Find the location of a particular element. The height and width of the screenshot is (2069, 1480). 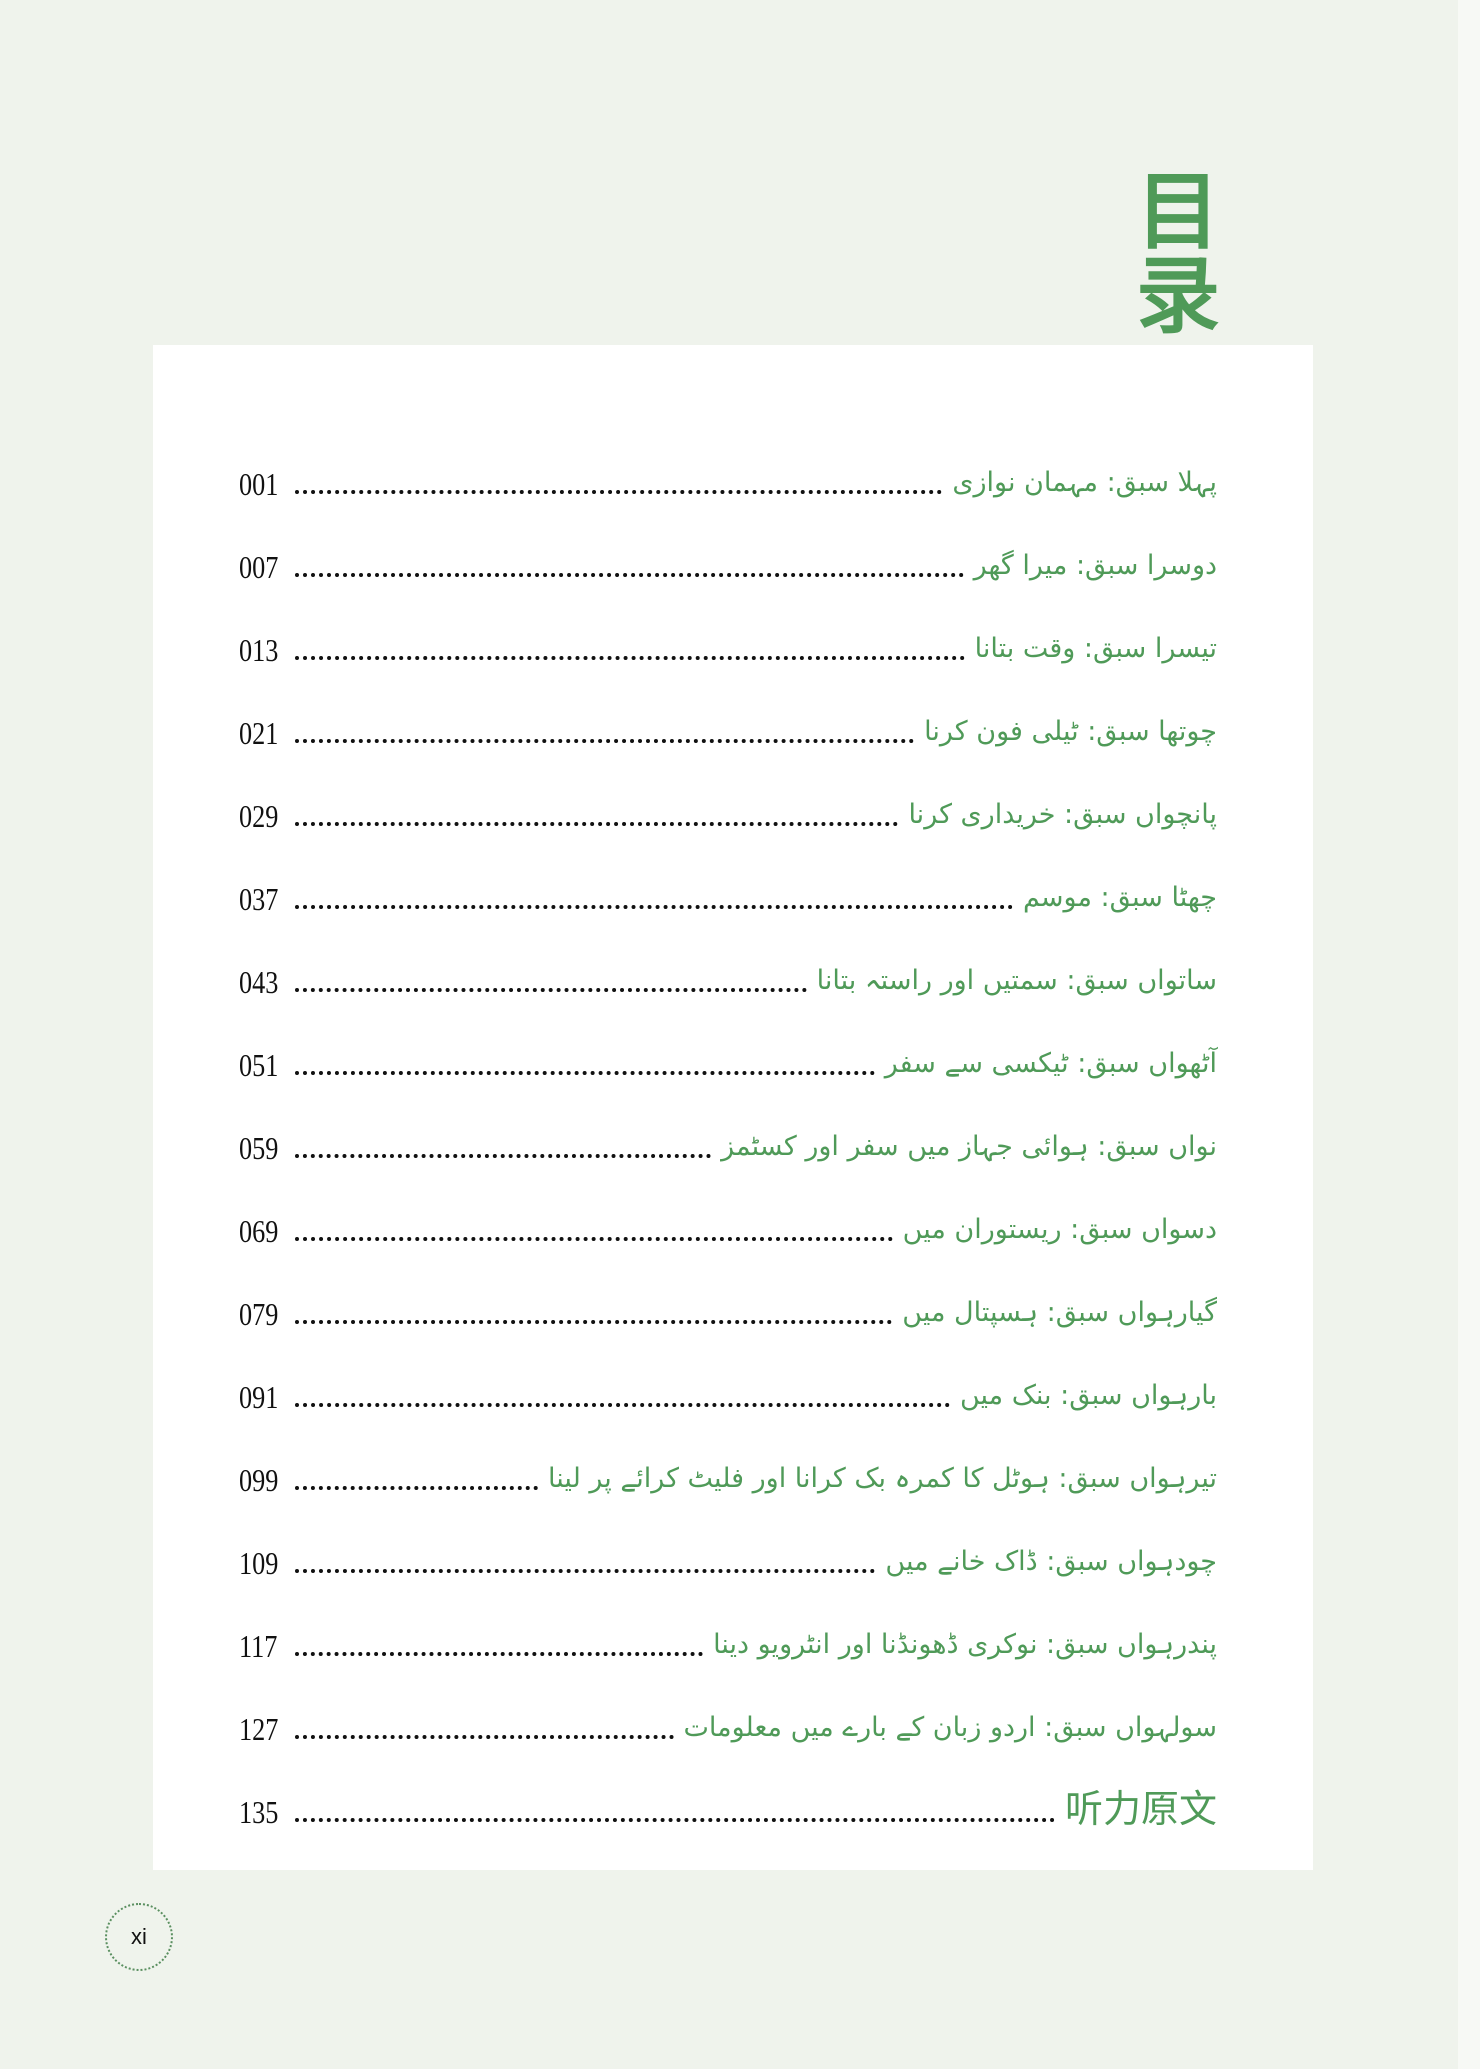

toc-entry-title: دسواں سبق: ریستوران میں is located at coordinates (1059, 1229).